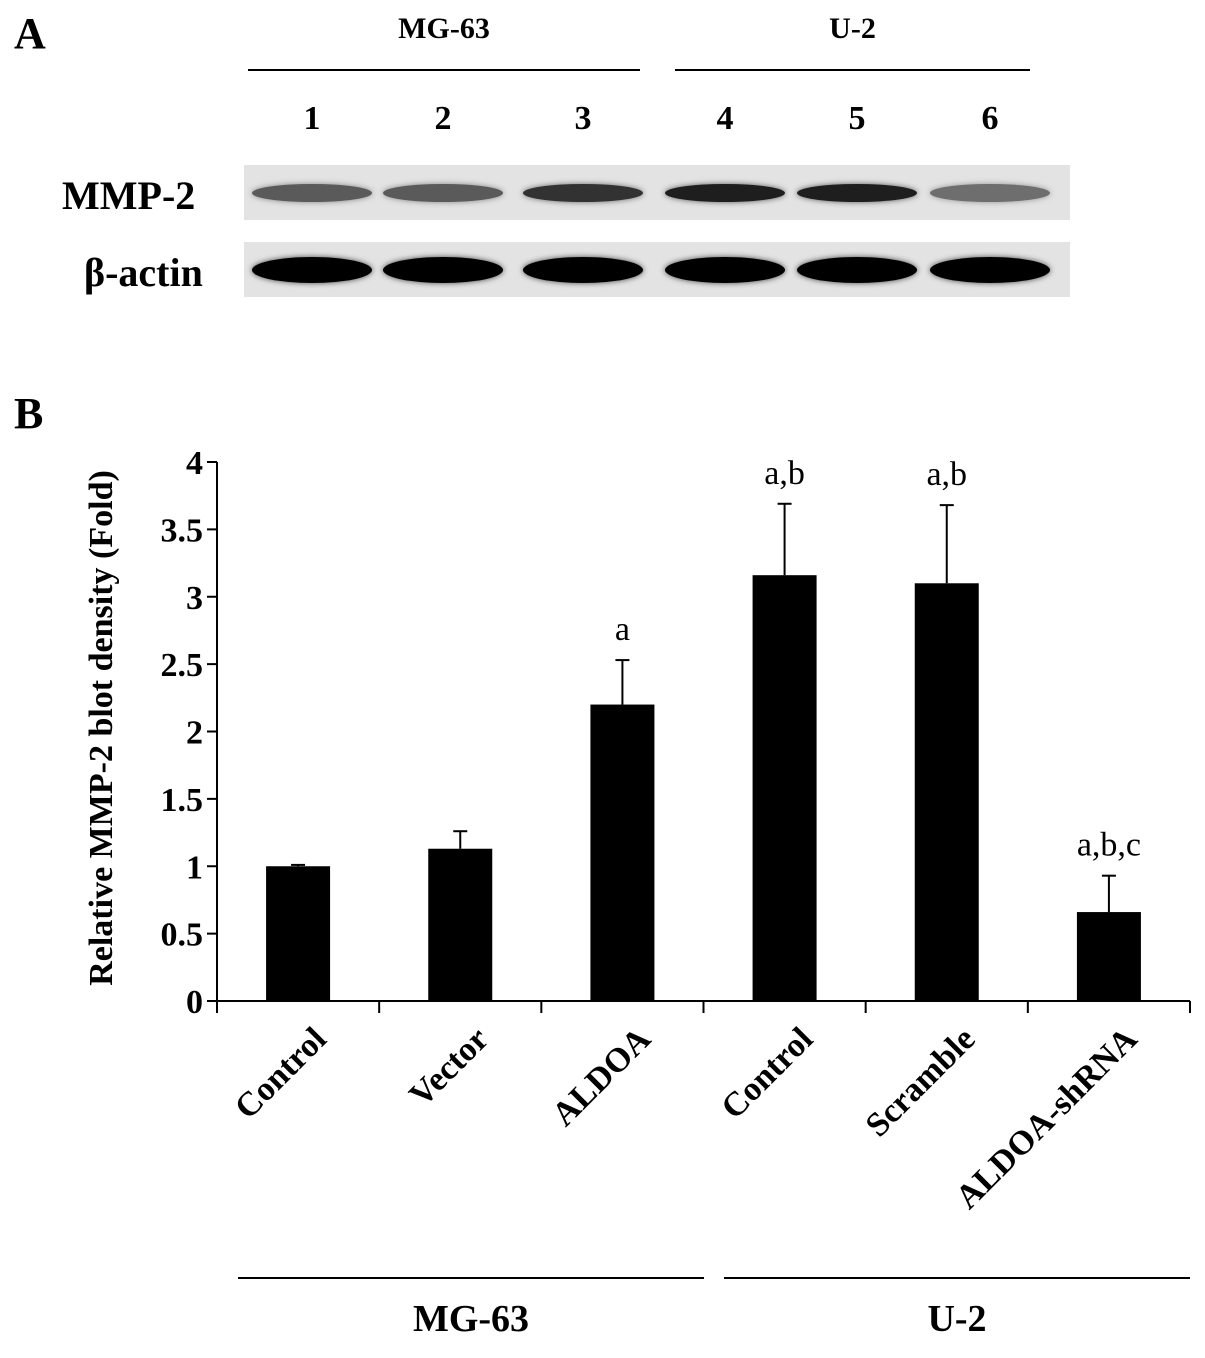  What do you see at coordinates (583, 118) in the screenshot?
I see `lane-label-3: 3` at bounding box center [583, 118].